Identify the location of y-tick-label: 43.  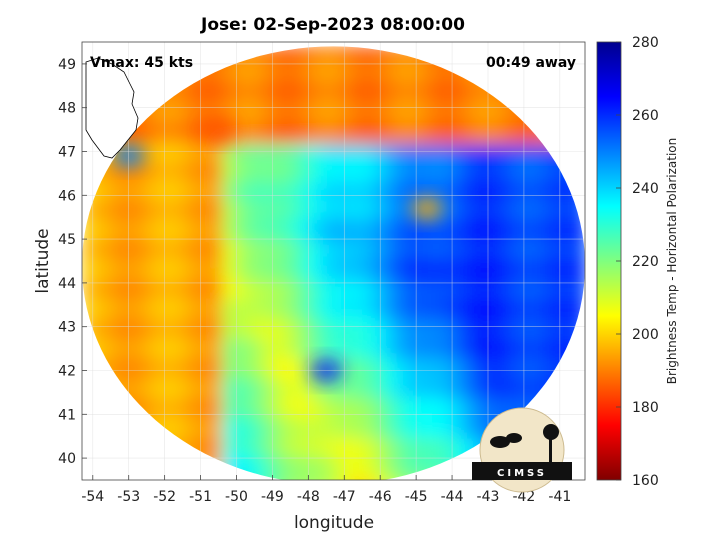
(67, 328).